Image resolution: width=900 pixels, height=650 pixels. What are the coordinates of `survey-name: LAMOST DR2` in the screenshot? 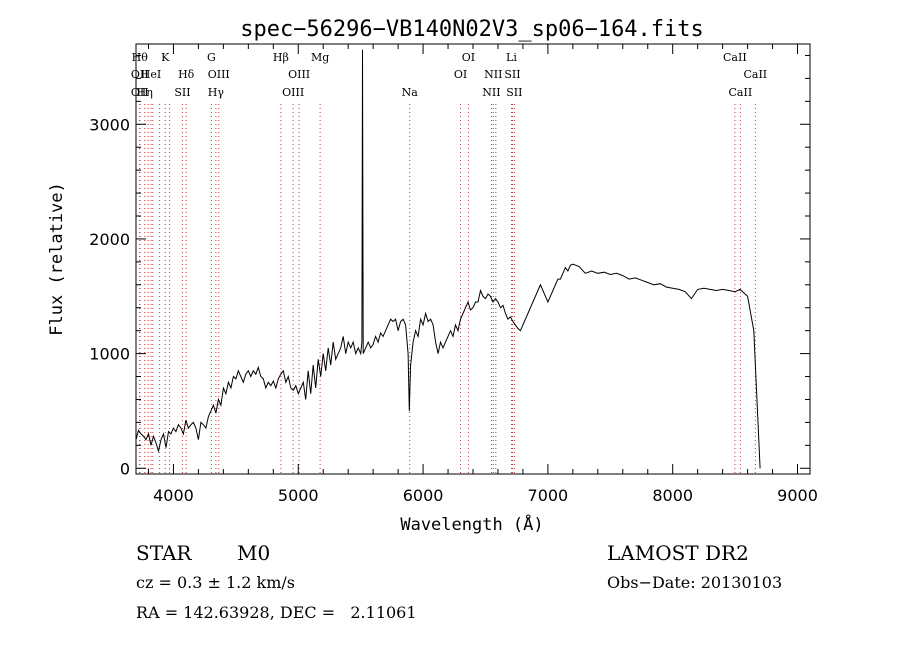 It's located at (678, 553).